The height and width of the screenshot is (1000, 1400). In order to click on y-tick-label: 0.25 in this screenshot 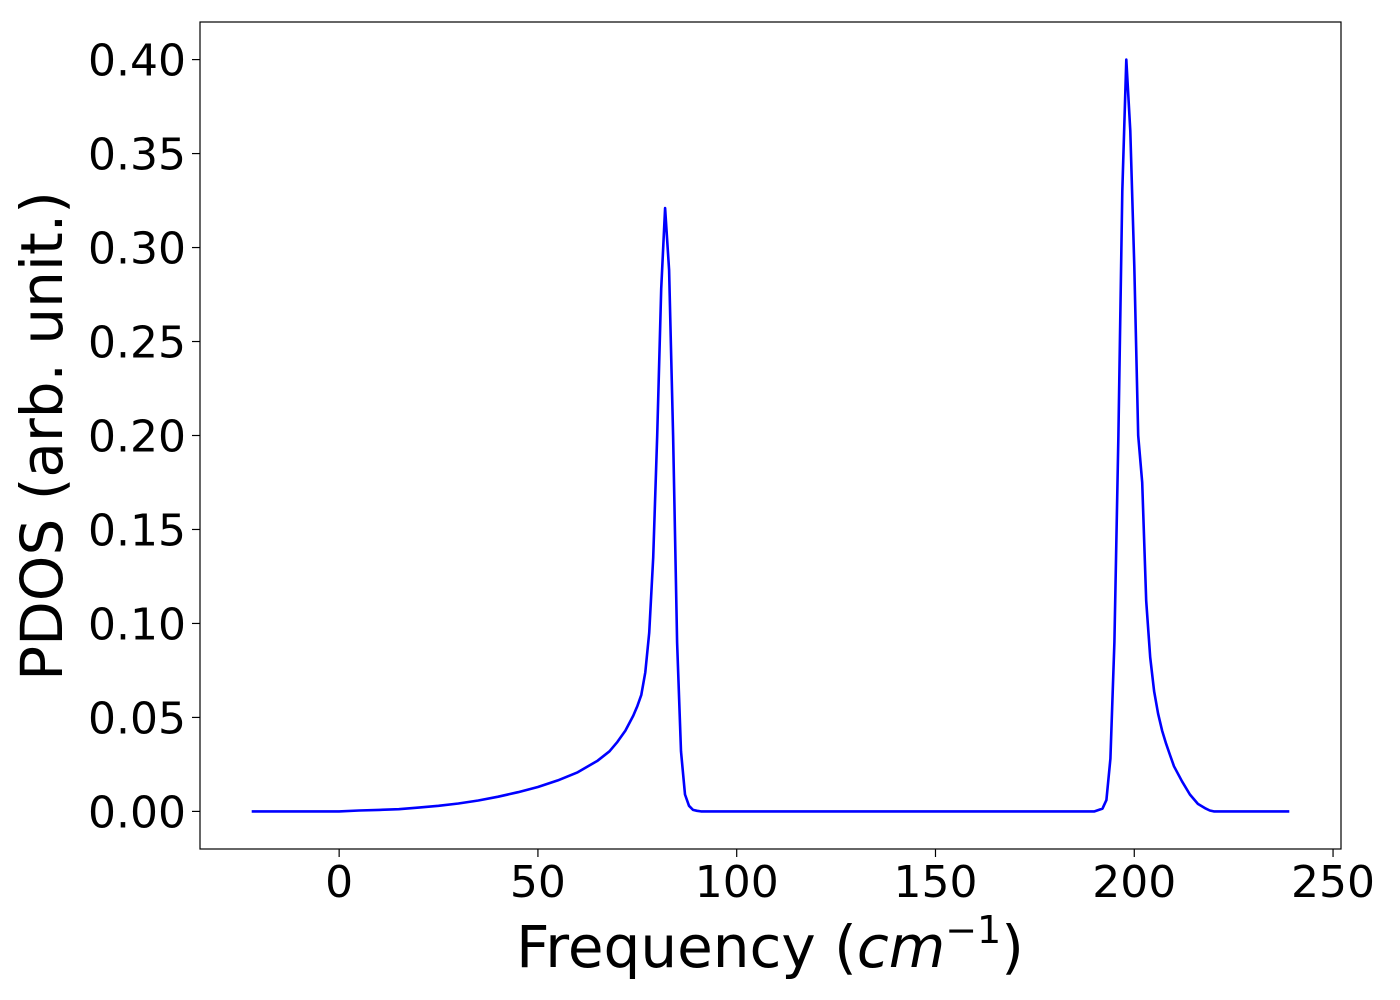, I will do `click(137, 343)`.